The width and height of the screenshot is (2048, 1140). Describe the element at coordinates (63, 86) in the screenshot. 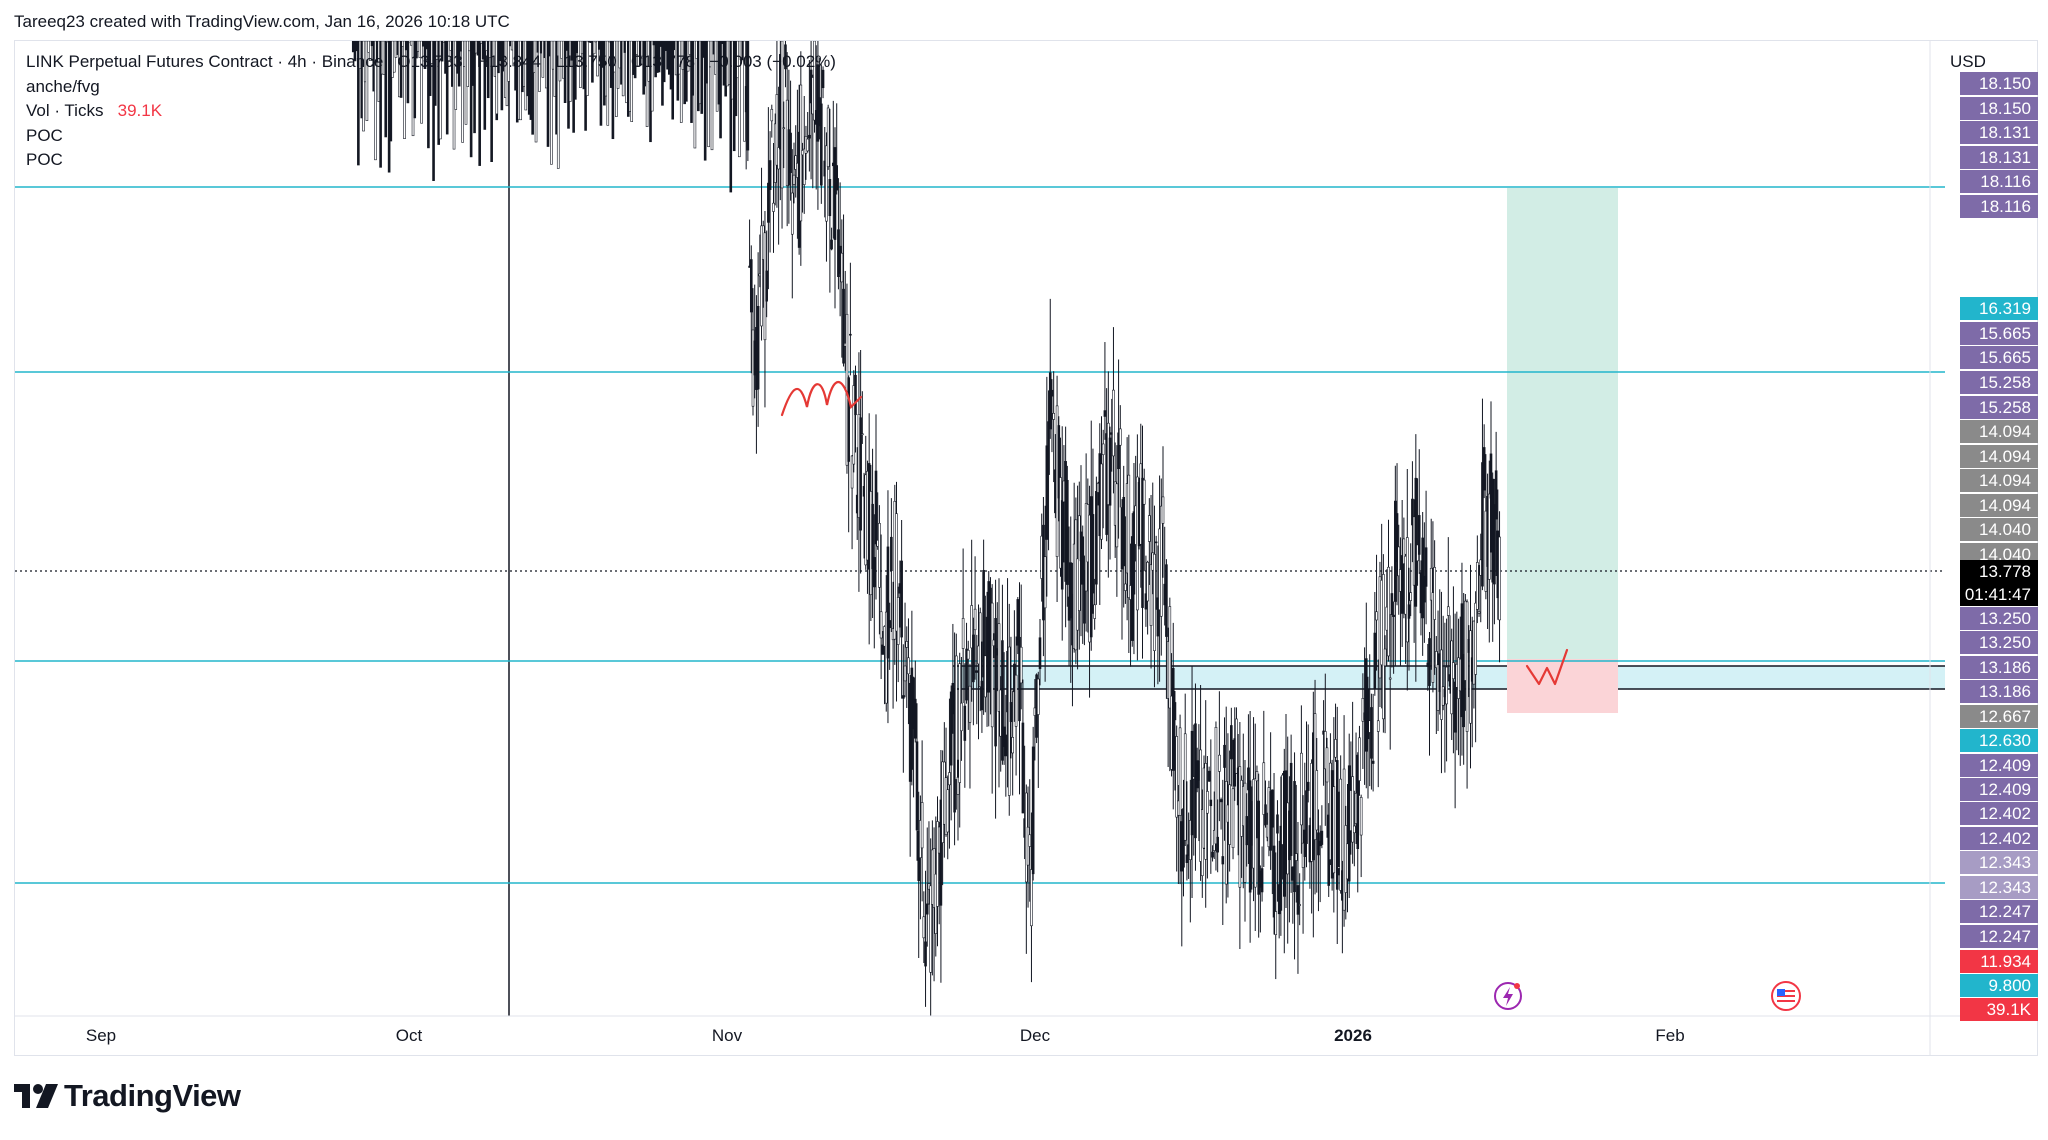

I see `indicator-fvg-label: anche/fvg` at that location.